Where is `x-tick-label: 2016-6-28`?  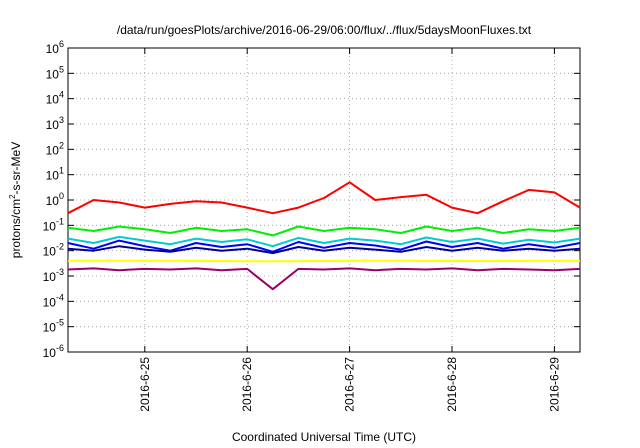
x-tick-label: 2016-6-28 is located at coordinates (452, 384).